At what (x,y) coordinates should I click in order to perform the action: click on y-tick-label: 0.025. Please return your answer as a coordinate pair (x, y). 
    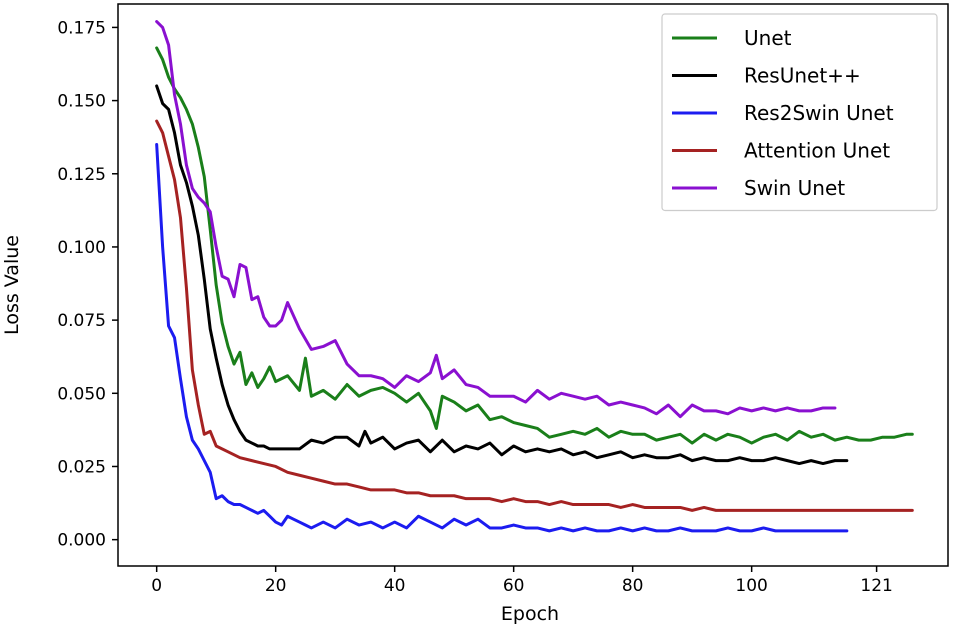
    Looking at the image, I should click on (81, 467).